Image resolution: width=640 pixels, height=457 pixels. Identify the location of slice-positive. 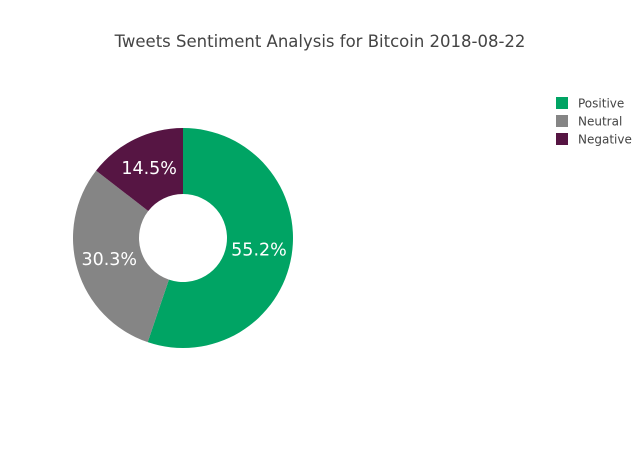
(220, 238).